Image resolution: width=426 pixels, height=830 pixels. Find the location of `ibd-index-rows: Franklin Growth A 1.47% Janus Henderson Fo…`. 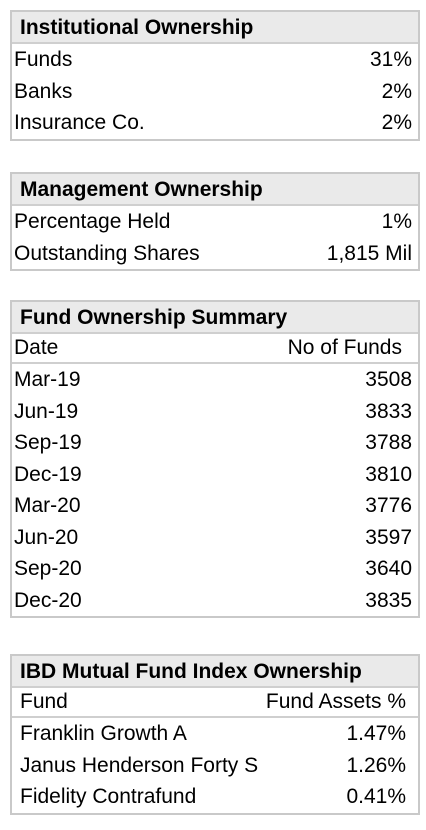

ibd-index-rows: Franklin Growth A 1.47% Janus Henderson Fo… is located at coordinates (215, 765).